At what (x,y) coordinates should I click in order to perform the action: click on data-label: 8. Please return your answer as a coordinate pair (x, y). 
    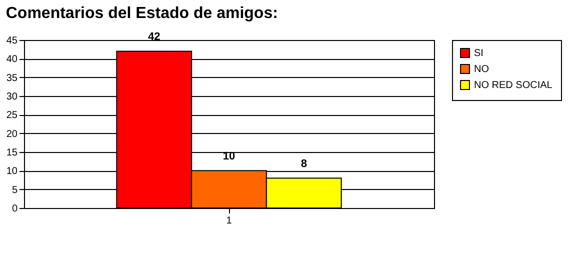
    Looking at the image, I should click on (303, 164).